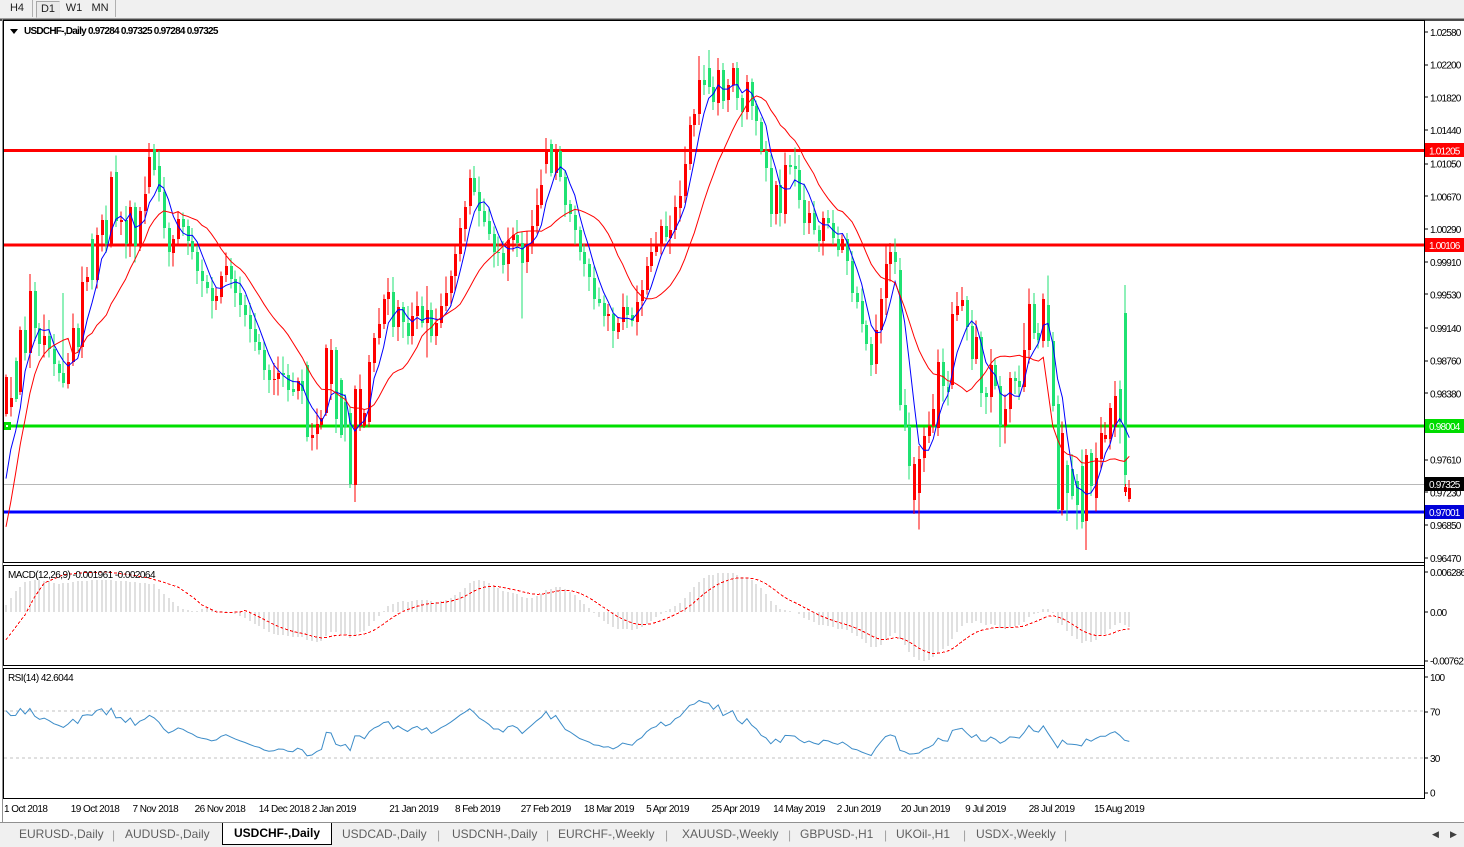 This screenshot has height=847, width=1464. What do you see at coordinates (156, 809) in the screenshot?
I see `svg-text: 7 Nov 2018` at bounding box center [156, 809].